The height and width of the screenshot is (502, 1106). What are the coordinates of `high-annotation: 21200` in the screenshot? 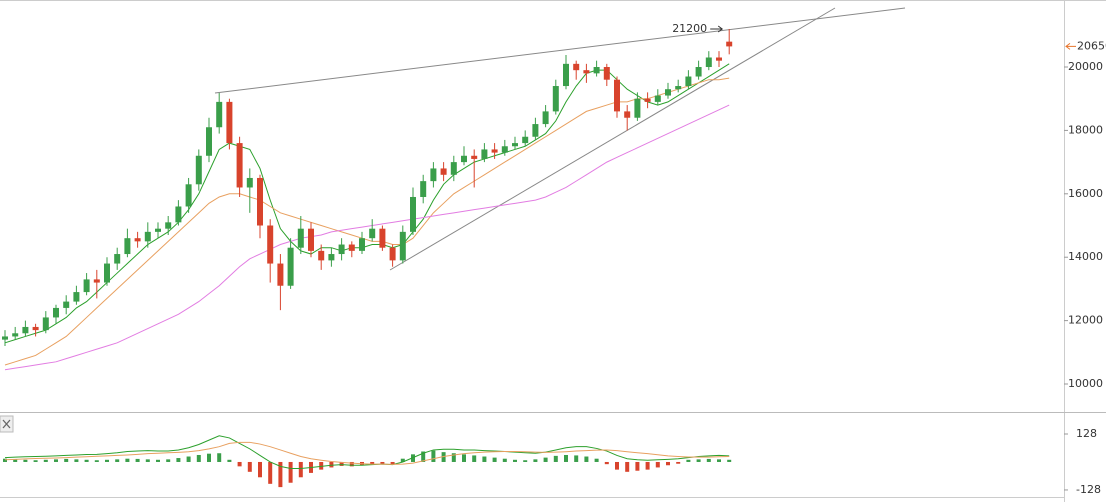 It's located at (689, 28).